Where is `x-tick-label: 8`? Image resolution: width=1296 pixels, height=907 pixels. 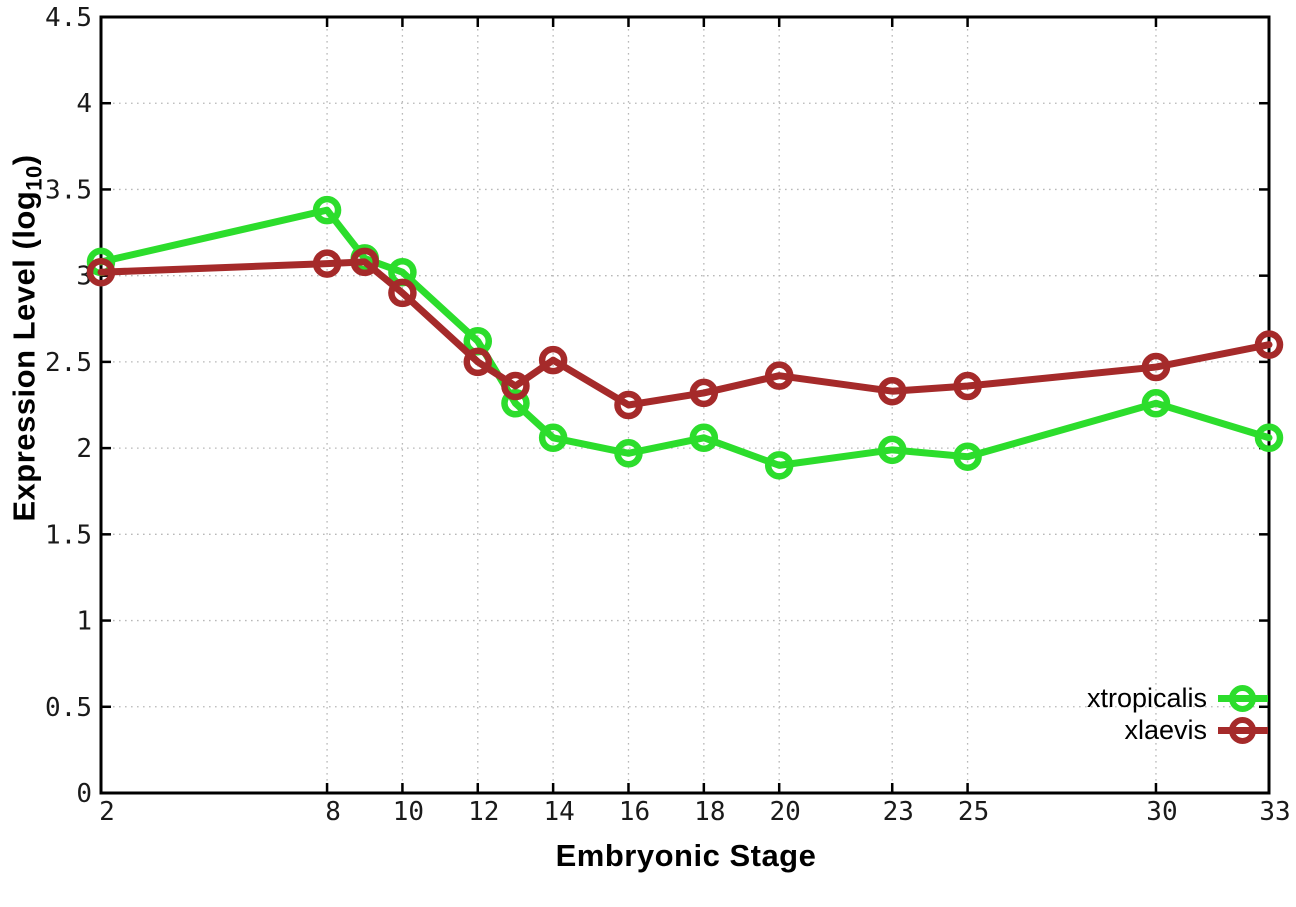
x-tick-label: 8 is located at coordinates (333, 812).